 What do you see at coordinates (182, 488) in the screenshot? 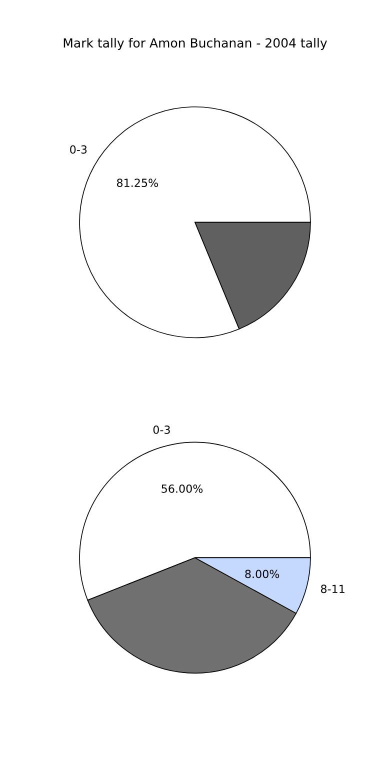
I see `data-label: 56.00%` at bounding box center [182, 488].